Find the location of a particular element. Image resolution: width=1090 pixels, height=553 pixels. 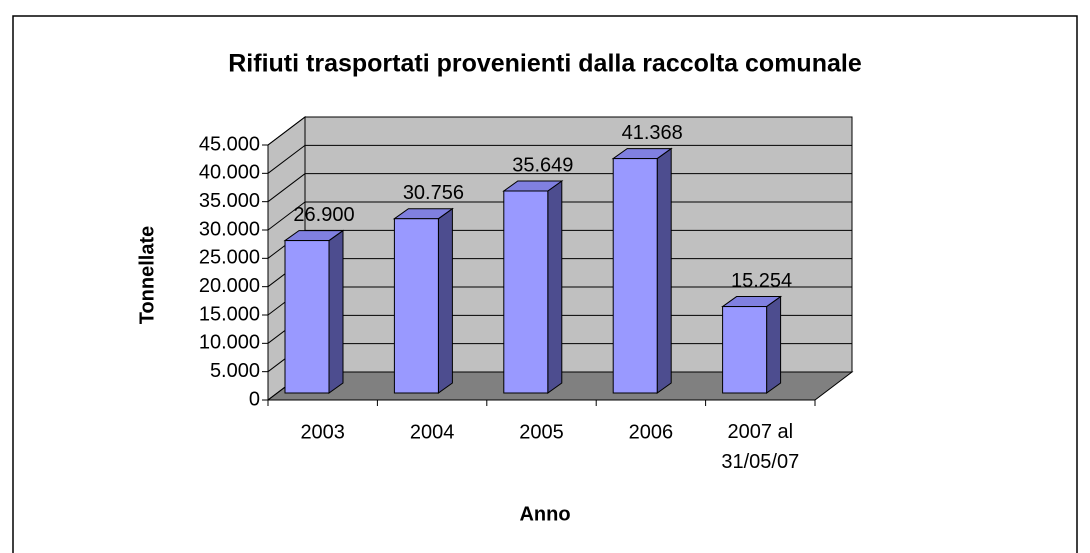

value-label: 41.368 is located at coordinates (652, 133).